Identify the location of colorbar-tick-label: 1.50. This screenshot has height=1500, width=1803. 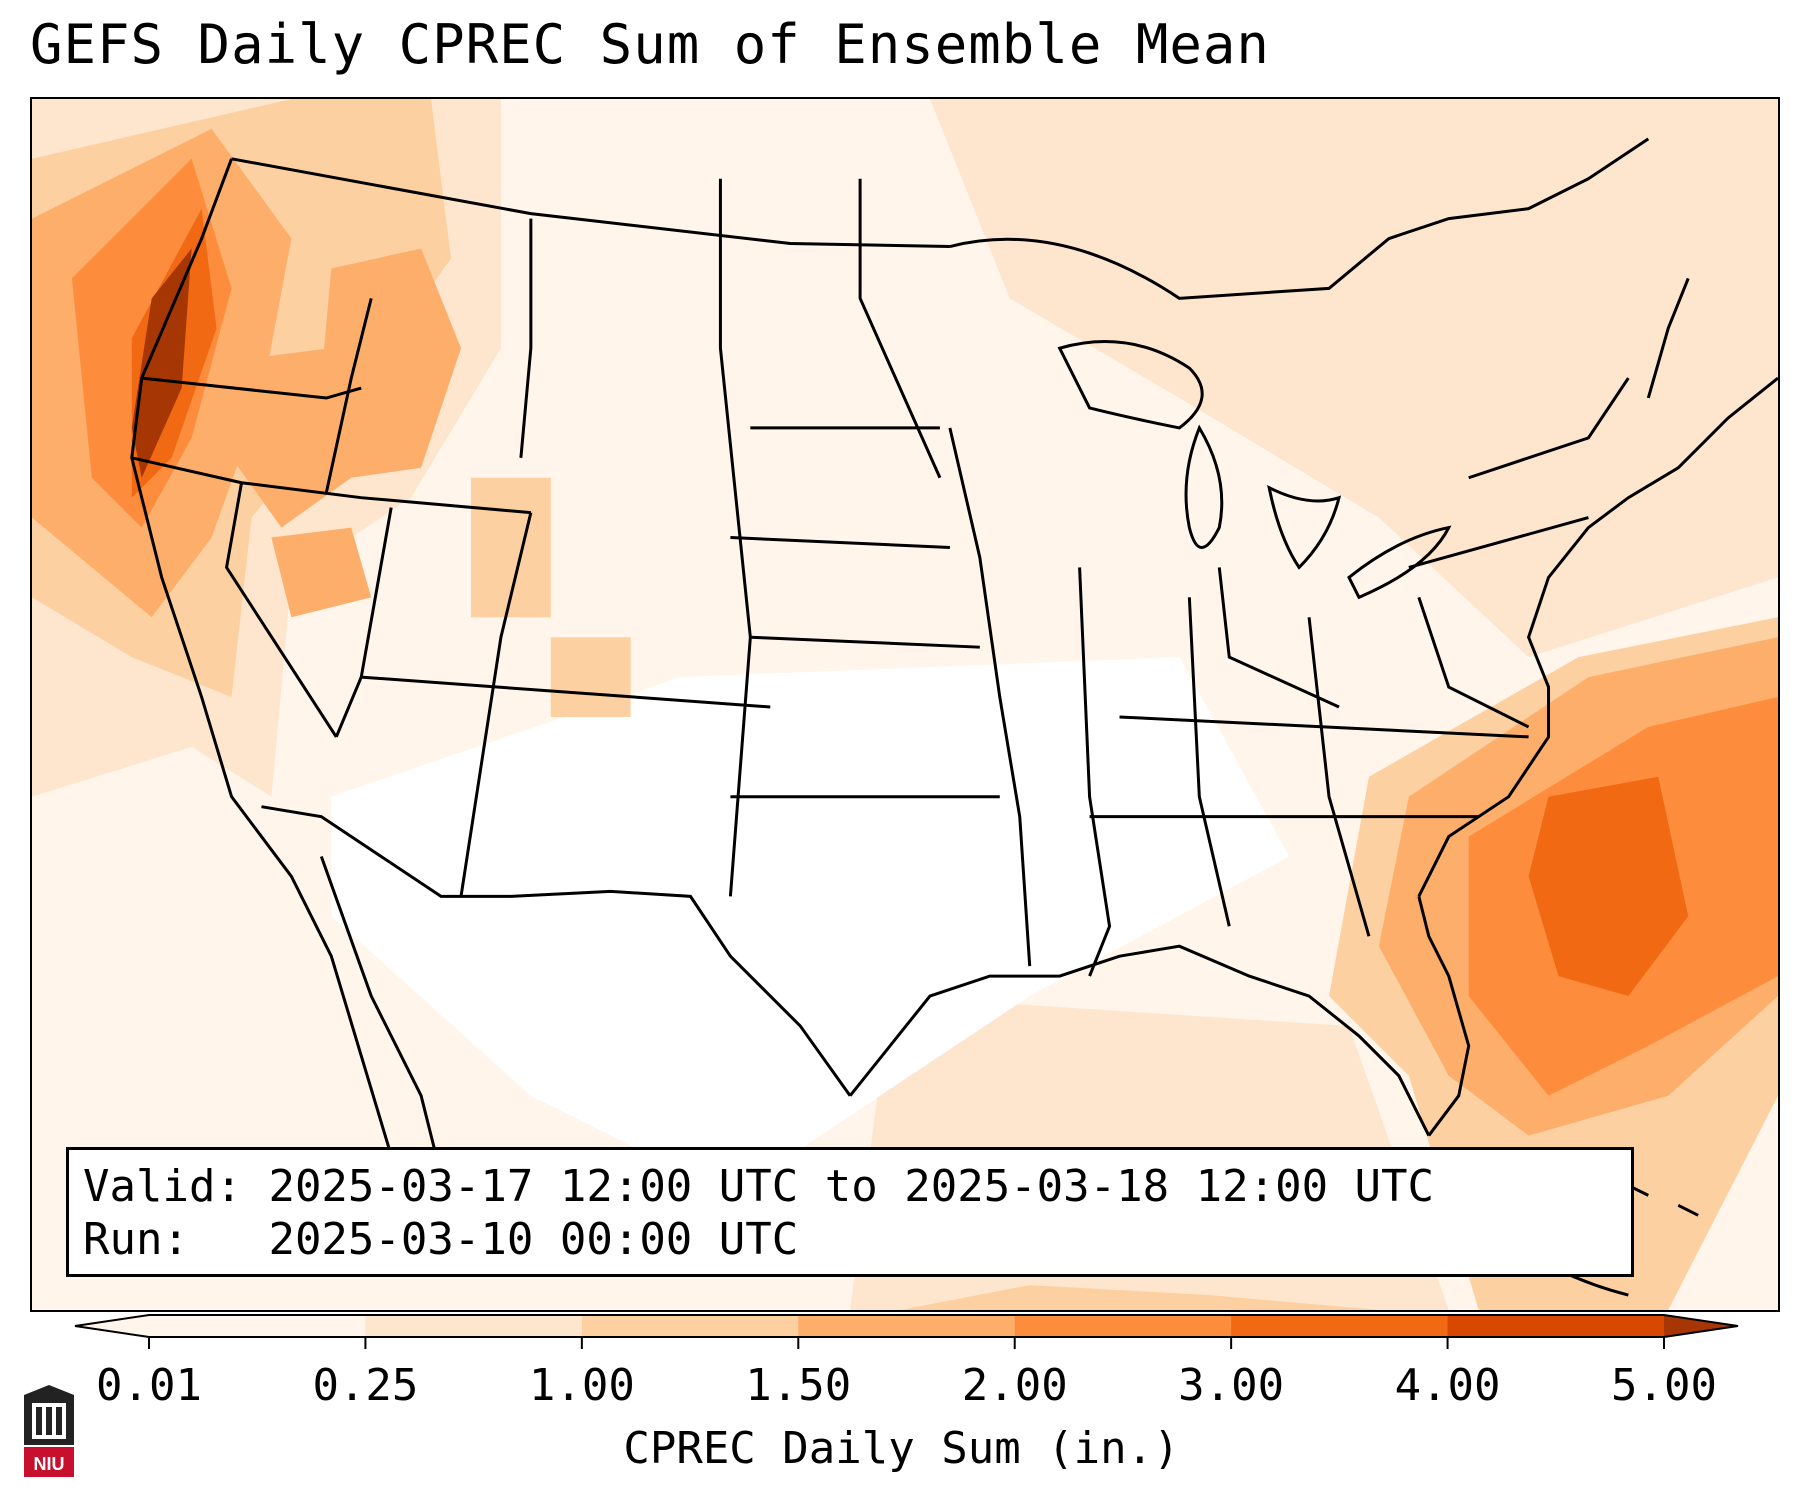
(798, 1385).